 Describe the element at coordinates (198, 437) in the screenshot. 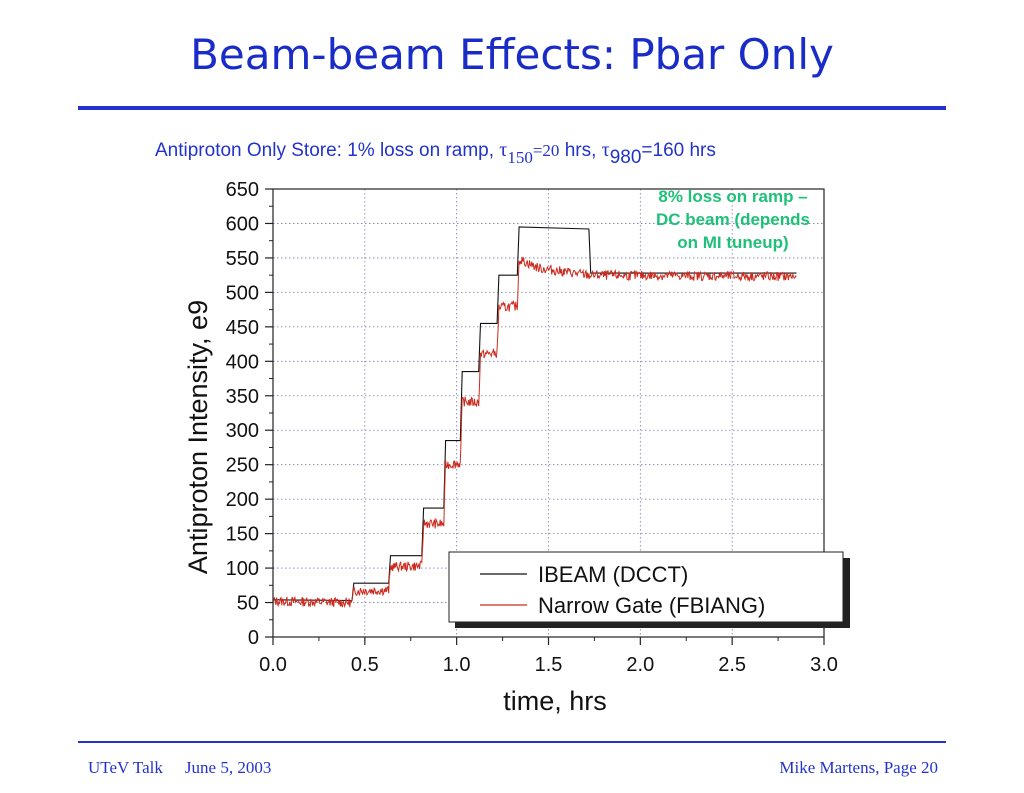

I see `y-axis-label: Antiproton Intensity, e9` at that location.